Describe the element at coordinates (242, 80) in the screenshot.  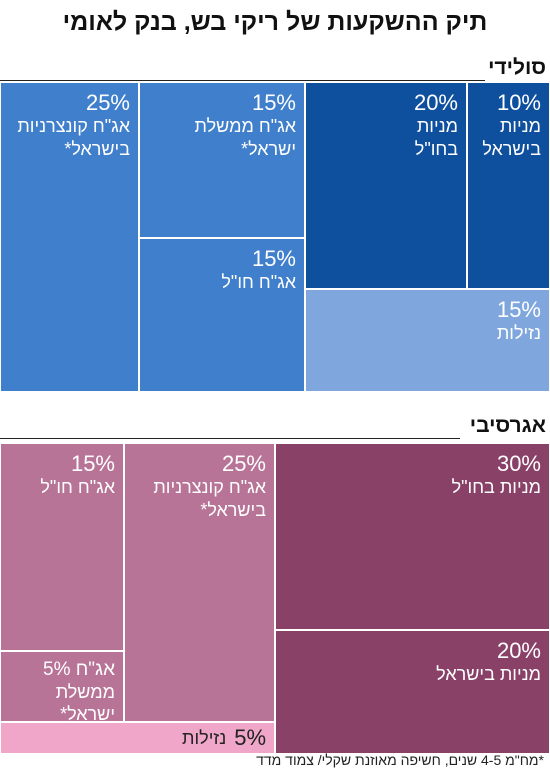
I see `solid-section-rule` at that location.